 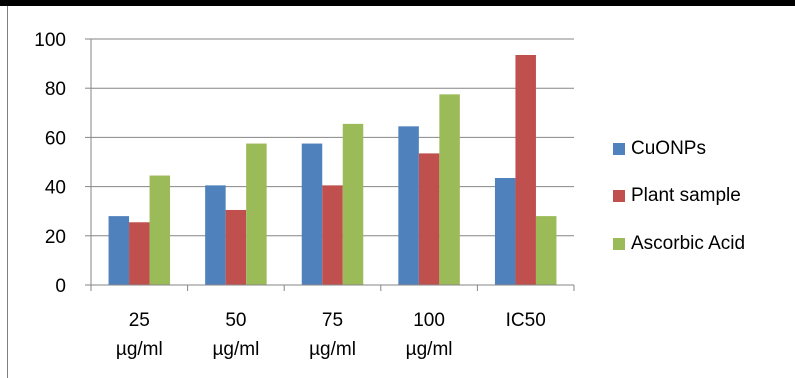 I want to click on legend-label-plant-sample: Plant sample, so click(x=686, y=195).